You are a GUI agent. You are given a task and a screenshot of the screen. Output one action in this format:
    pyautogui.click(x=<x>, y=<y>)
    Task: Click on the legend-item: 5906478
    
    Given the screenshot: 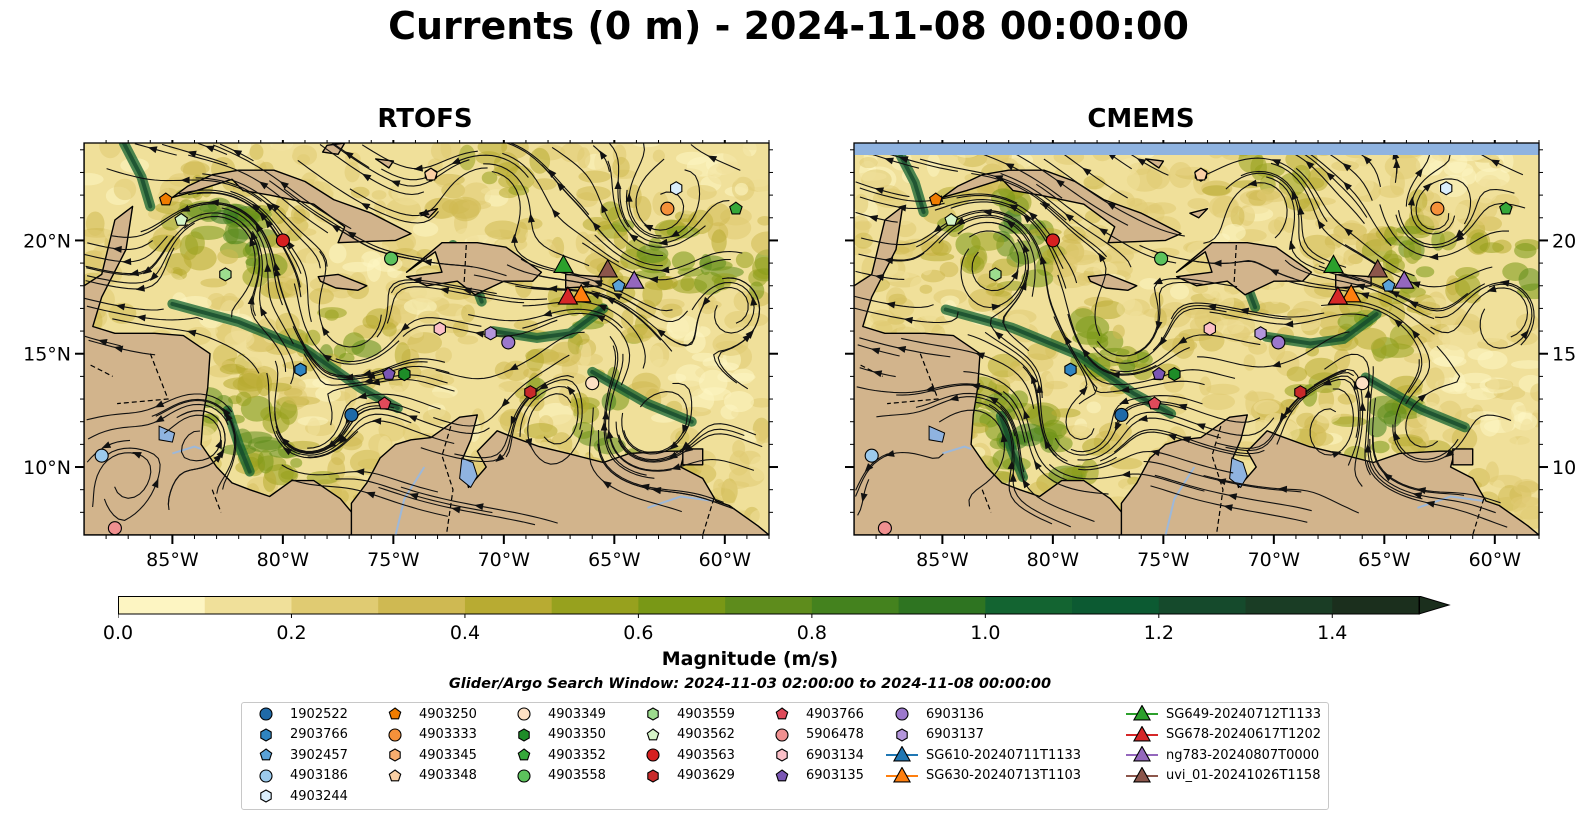 What is the action you would take?
    pyautogui.click(x=813, y=735)
    